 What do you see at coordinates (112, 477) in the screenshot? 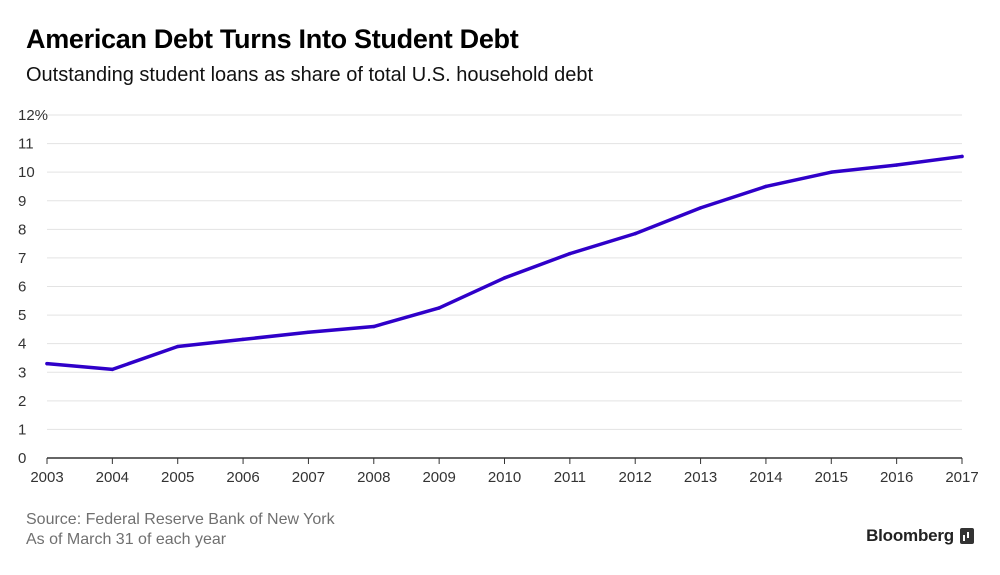
I see `x-tick-label: 2004` at bounding box center [112, 477].